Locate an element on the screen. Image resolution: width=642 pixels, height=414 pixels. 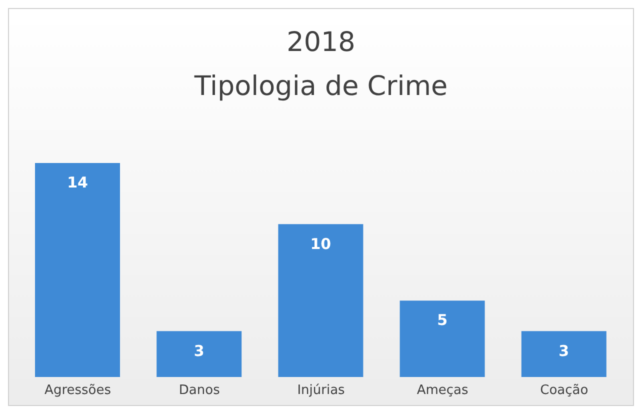
x-tick-label: Danos is located at coordinates (199, 390).